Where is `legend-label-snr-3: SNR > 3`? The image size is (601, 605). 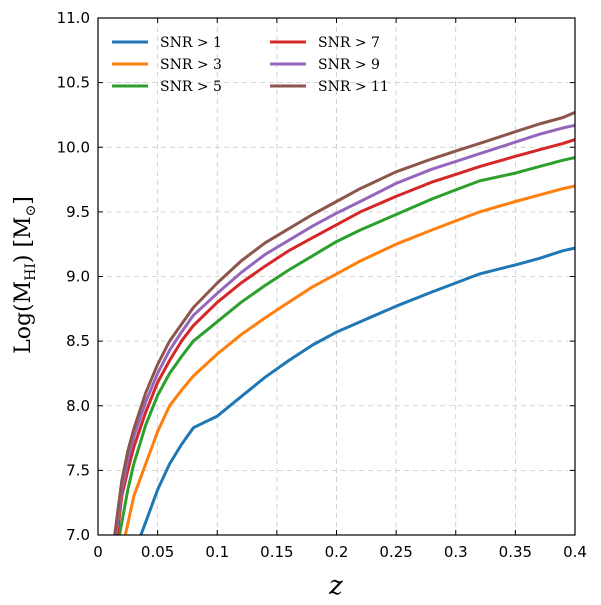 legend-label-snr-3: SNR > 3 is located at coordinates (191, 65).